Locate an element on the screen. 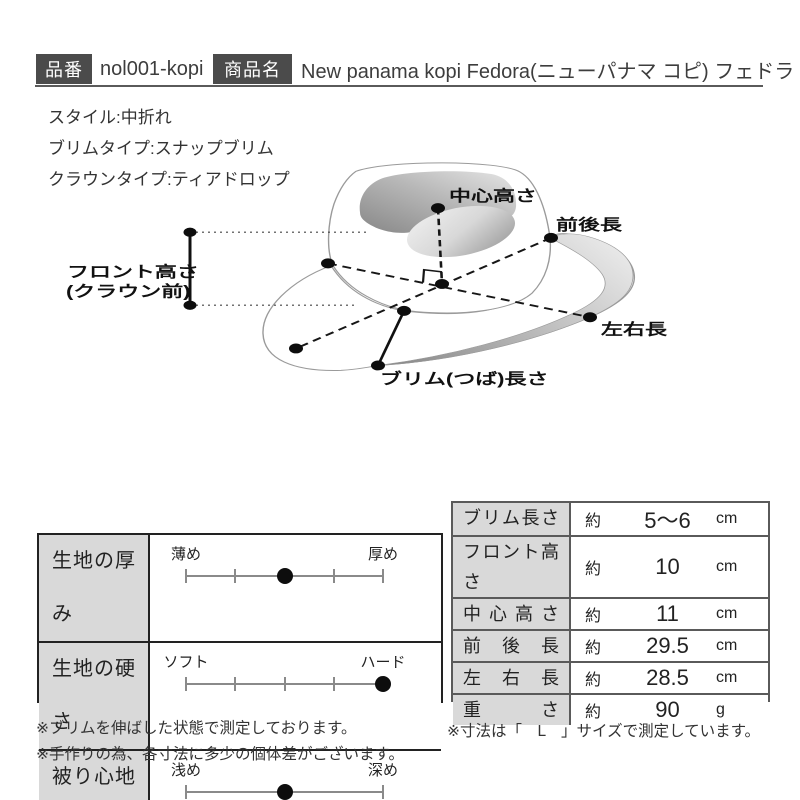 This screenshot has height=800, width=800. table-row: ブリム長さ 約 5〜6 cm is located at coordinates (610, 519).